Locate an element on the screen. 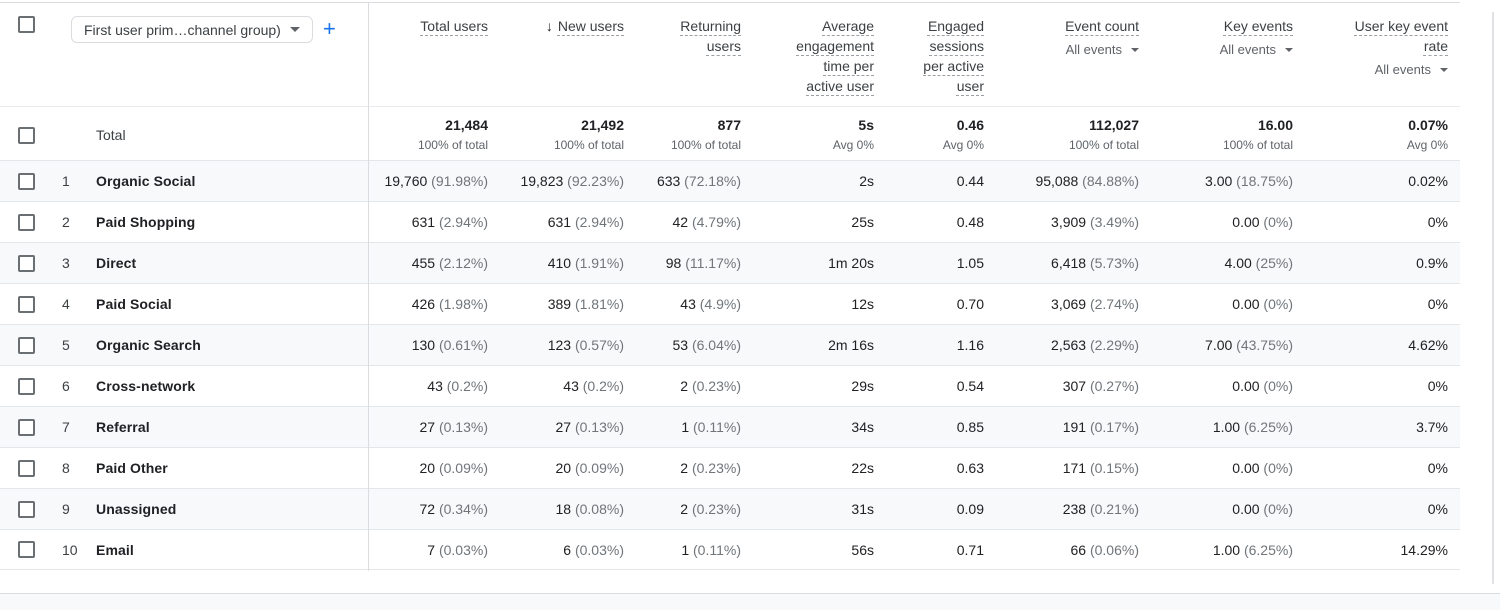 This screenshot has width=1500, height=610. dimension-dropdown: First user prim…channel group) is located at coordinates (192, 29).